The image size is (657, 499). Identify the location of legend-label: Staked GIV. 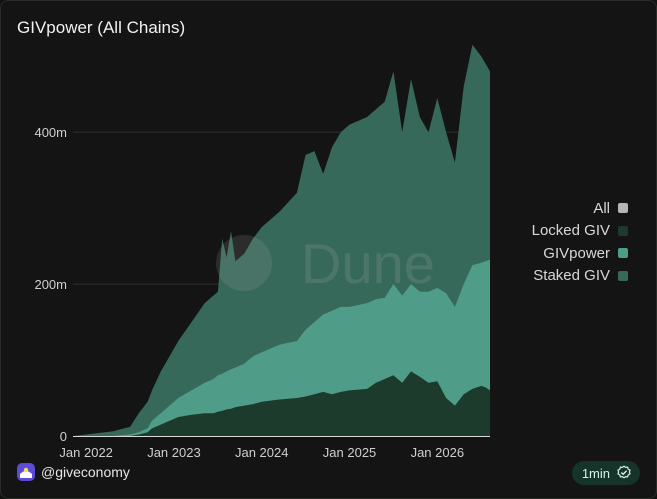
(571, 276).